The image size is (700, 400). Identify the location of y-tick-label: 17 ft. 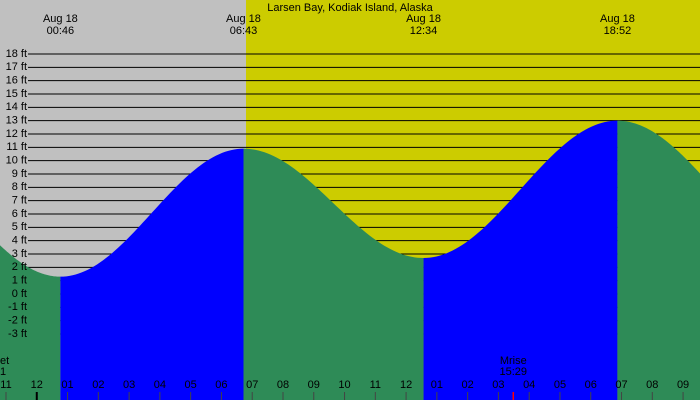
(16, 67).